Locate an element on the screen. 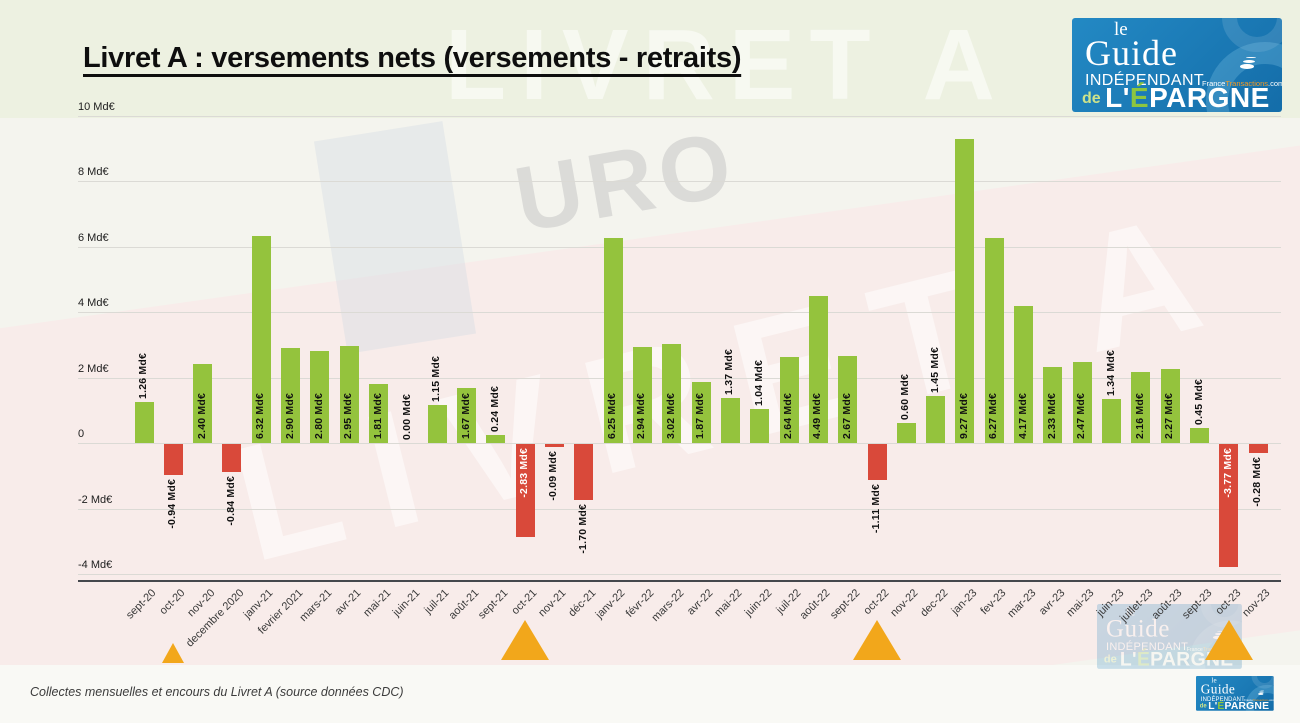 The width and height of the screenshot is (1300, 723). x-axis-label: déc-21 is located at coordinates (582, 603).